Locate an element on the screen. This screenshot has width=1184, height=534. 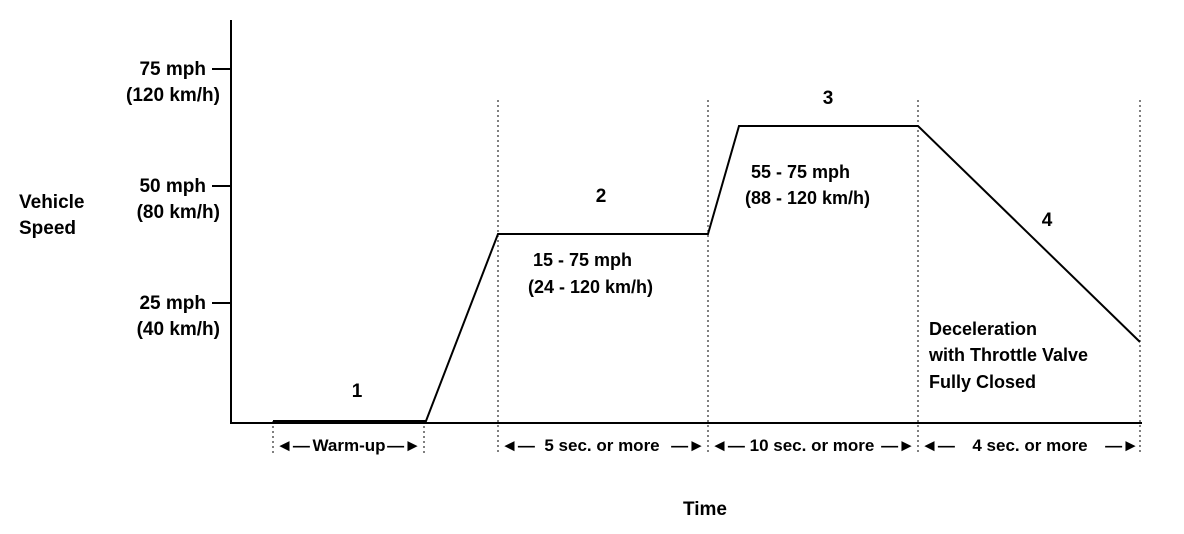
duration-phase-3-arrow-left: ◄— is located at coordinates (728, 445).